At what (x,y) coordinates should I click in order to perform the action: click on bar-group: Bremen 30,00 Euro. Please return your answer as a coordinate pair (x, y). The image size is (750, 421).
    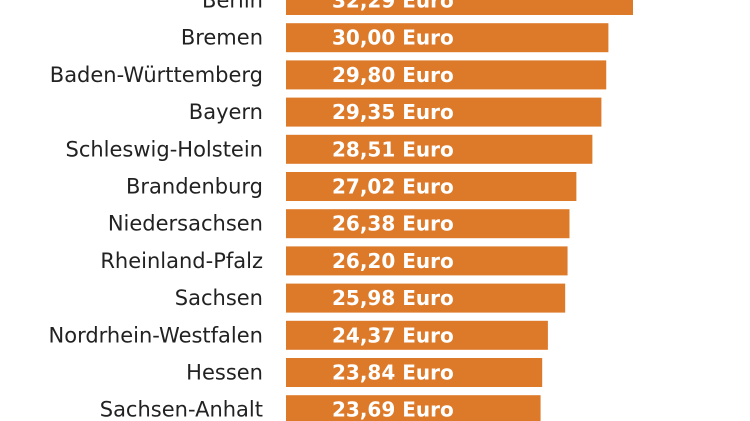
    Looking at the image, I should click on (395, 38).